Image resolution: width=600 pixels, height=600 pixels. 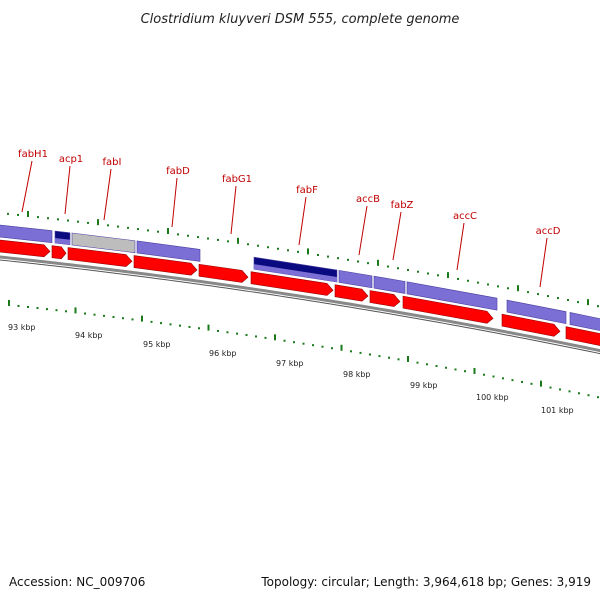 I want to click on scale-label: 100 kbp, so click(x=492, y=397).